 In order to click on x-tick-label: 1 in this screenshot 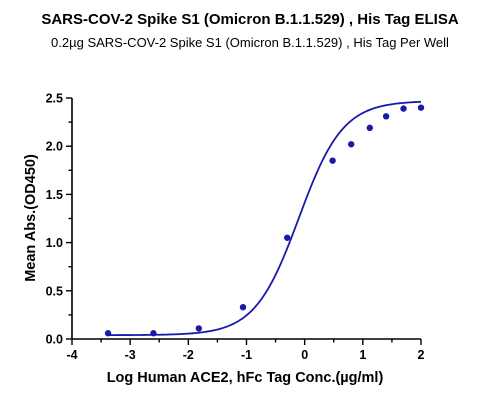, I will do `click(362, 355)`.